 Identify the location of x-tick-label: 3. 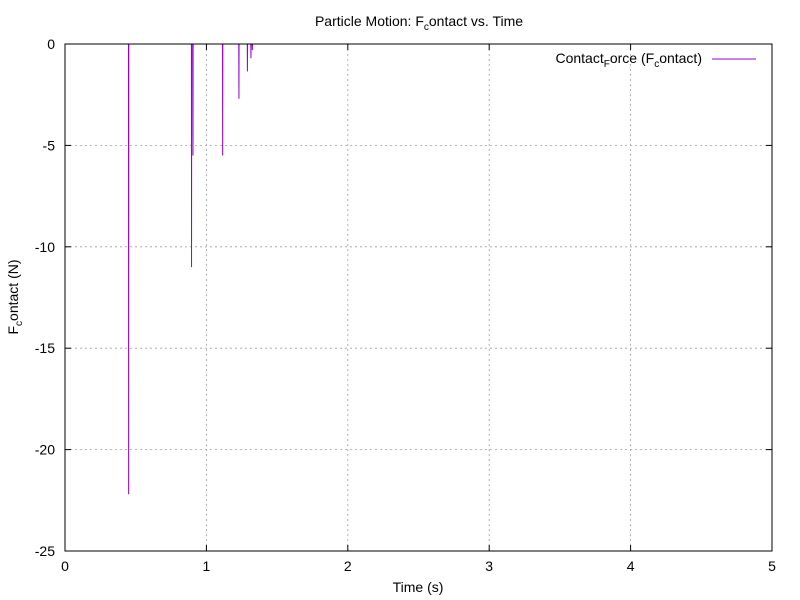
(489, 566).